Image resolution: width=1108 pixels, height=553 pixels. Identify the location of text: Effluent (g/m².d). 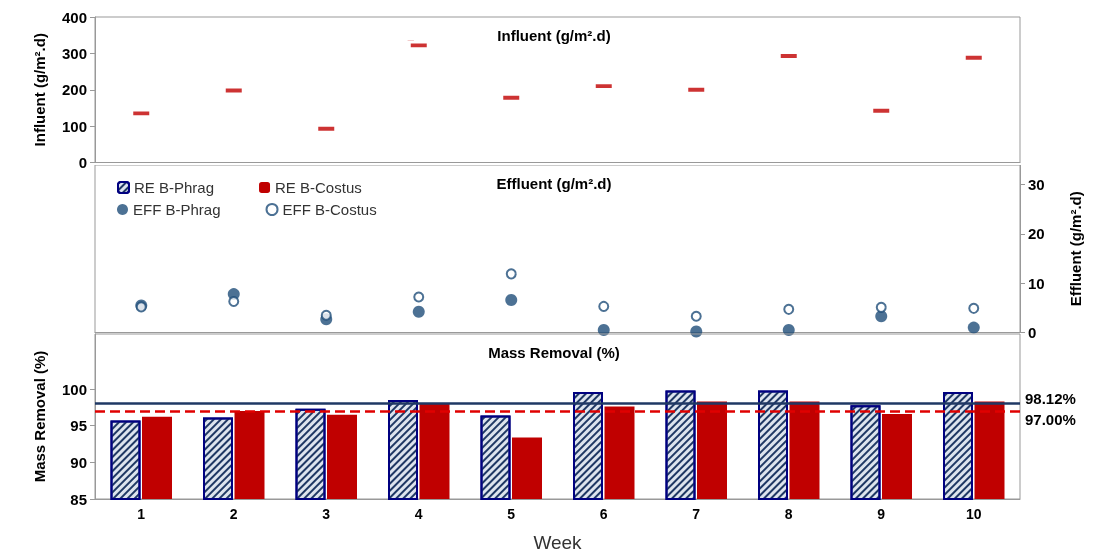
(554, 183).